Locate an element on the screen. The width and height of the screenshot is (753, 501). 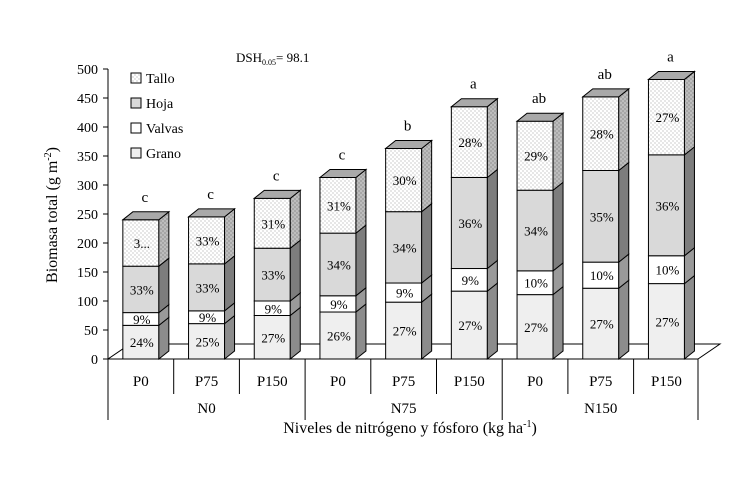
legend-label: Hoja is located at coordinates (160, 104).